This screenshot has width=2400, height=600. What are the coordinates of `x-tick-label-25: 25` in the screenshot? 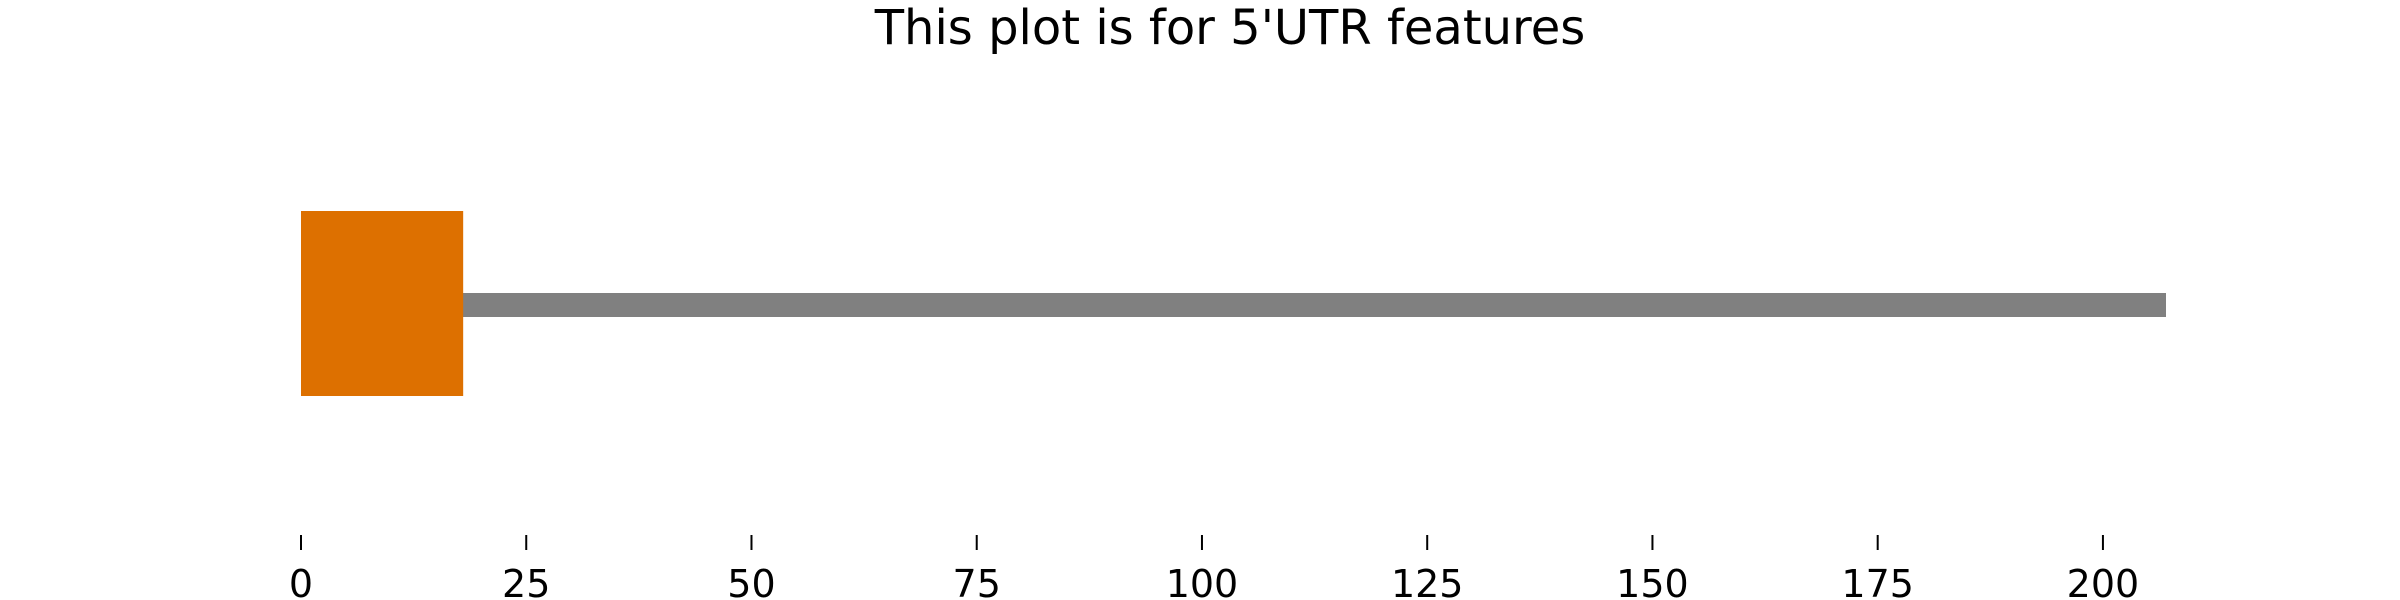 It's located at (526, 581).